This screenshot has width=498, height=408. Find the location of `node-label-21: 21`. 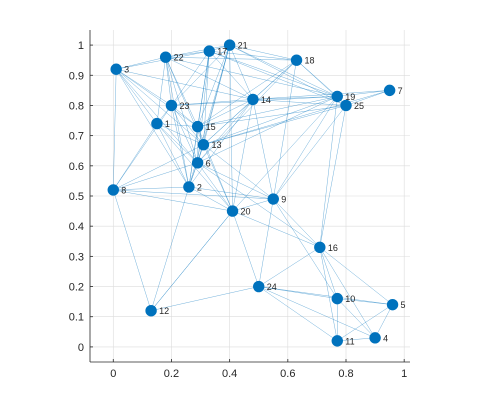

node-label-21: 21 is located at coordinates (243, 46).